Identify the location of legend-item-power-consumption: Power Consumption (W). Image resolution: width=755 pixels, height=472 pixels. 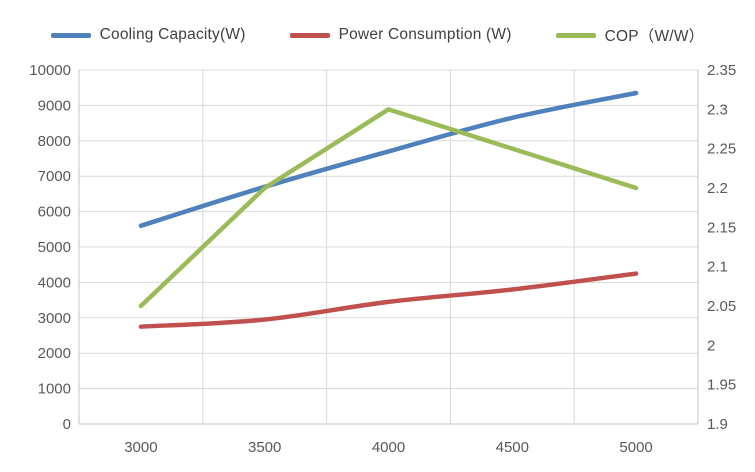
(400, 35).